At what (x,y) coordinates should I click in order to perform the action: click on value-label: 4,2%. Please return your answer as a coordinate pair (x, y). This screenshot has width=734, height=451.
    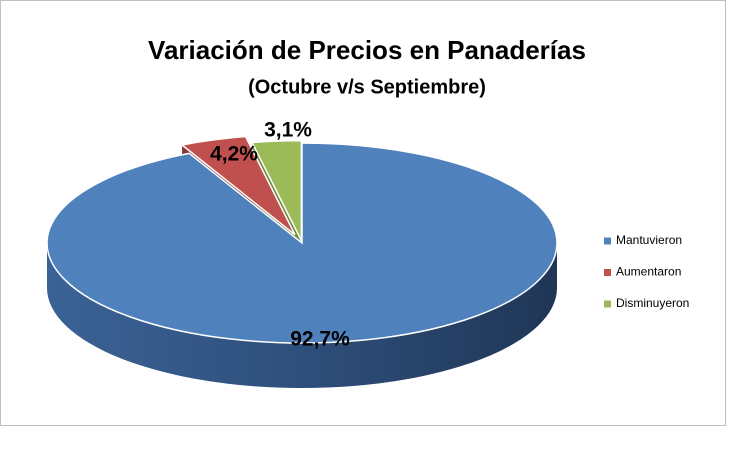
    Looking at the image, I should click on (234, 154).